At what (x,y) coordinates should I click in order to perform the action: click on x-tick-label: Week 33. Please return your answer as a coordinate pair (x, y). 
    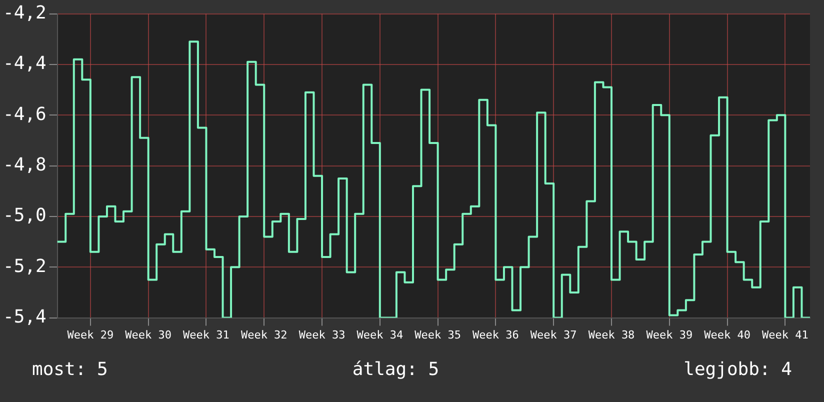
    Looking at the image, I should click on (322, 335).